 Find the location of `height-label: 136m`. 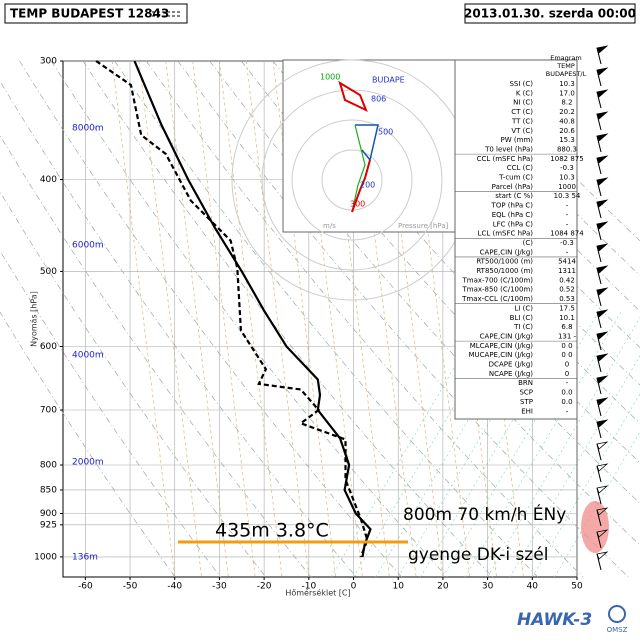

height-label: 136m is located at coordinates (85, 558).